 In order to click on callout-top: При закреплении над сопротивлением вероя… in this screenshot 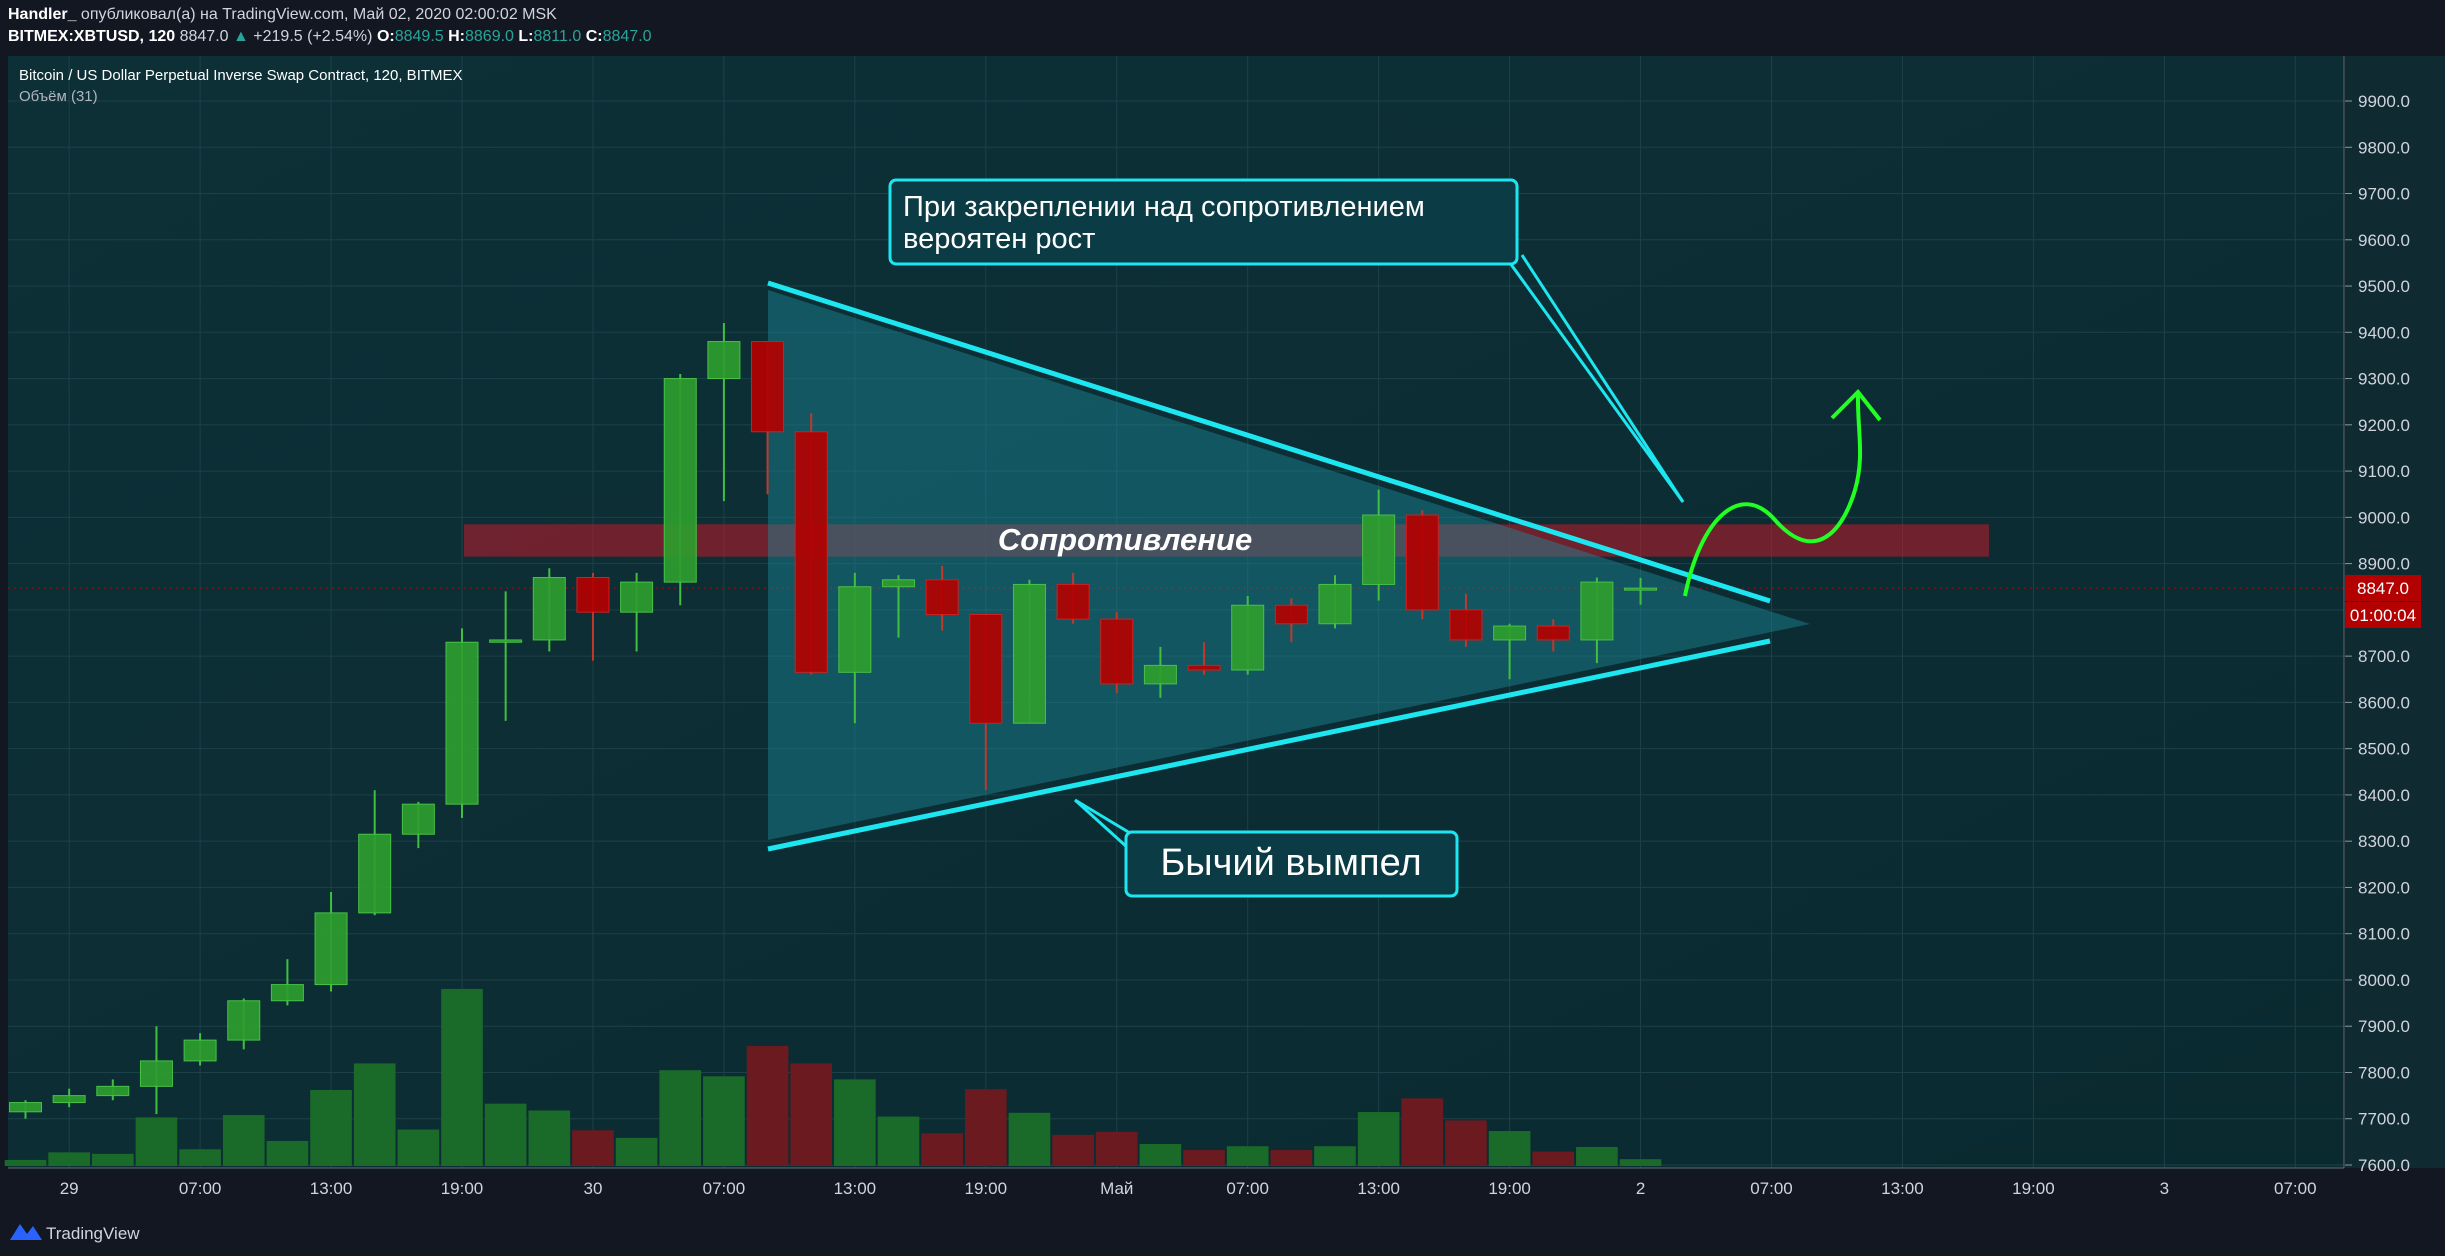, I will do `click(1286, 340)`.